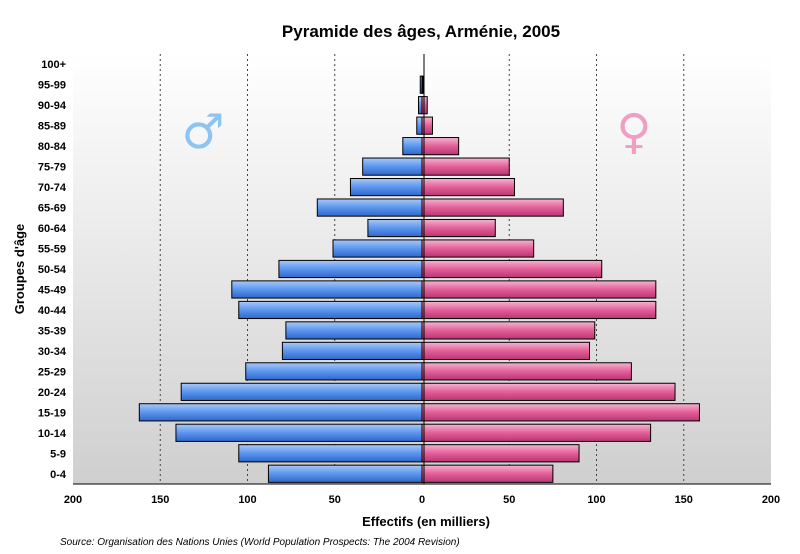 The width and height of the screenshot is (800, 554). I want to click on x-tick-labels: 200 150 100 50 0 50 100 150 200, so click(422, 500).